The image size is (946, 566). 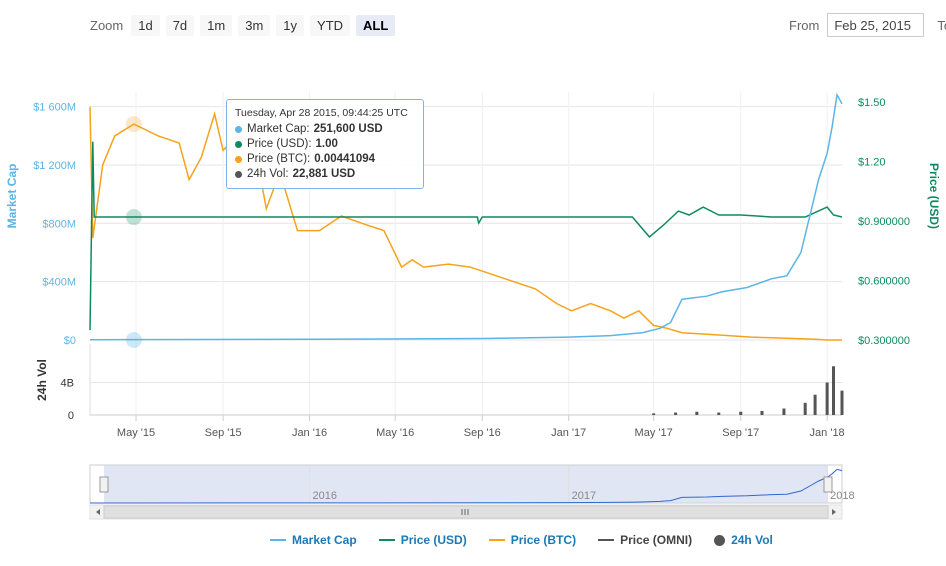 I want to click on zoom-button-all: ALL, so click(x=376, y=25).